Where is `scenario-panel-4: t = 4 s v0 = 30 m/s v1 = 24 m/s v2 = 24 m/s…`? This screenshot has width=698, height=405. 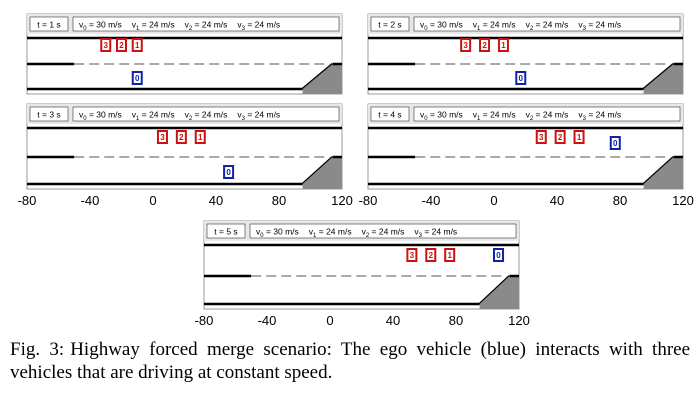
scenario-panel-4: t = 4 s v0 = 30 m/s v1 = 24 m/s v2 = 24 m/s… is located at coordinates (525, 146).